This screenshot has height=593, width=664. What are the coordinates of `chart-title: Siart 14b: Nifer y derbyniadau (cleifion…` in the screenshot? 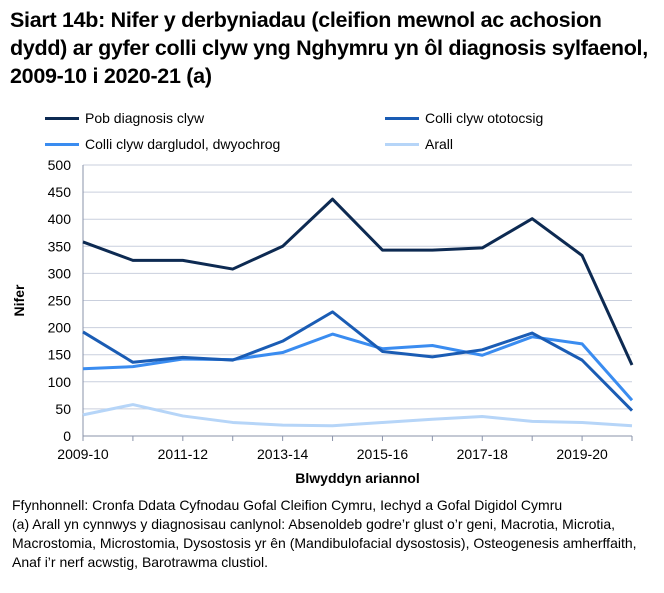 It's located at (329, 48).